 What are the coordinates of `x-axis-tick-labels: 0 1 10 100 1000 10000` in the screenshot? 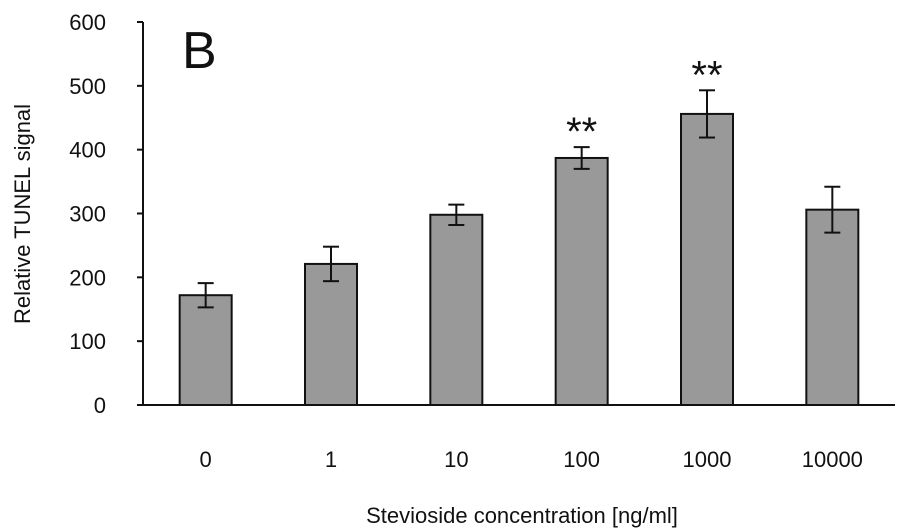 It's located at (531, 459).